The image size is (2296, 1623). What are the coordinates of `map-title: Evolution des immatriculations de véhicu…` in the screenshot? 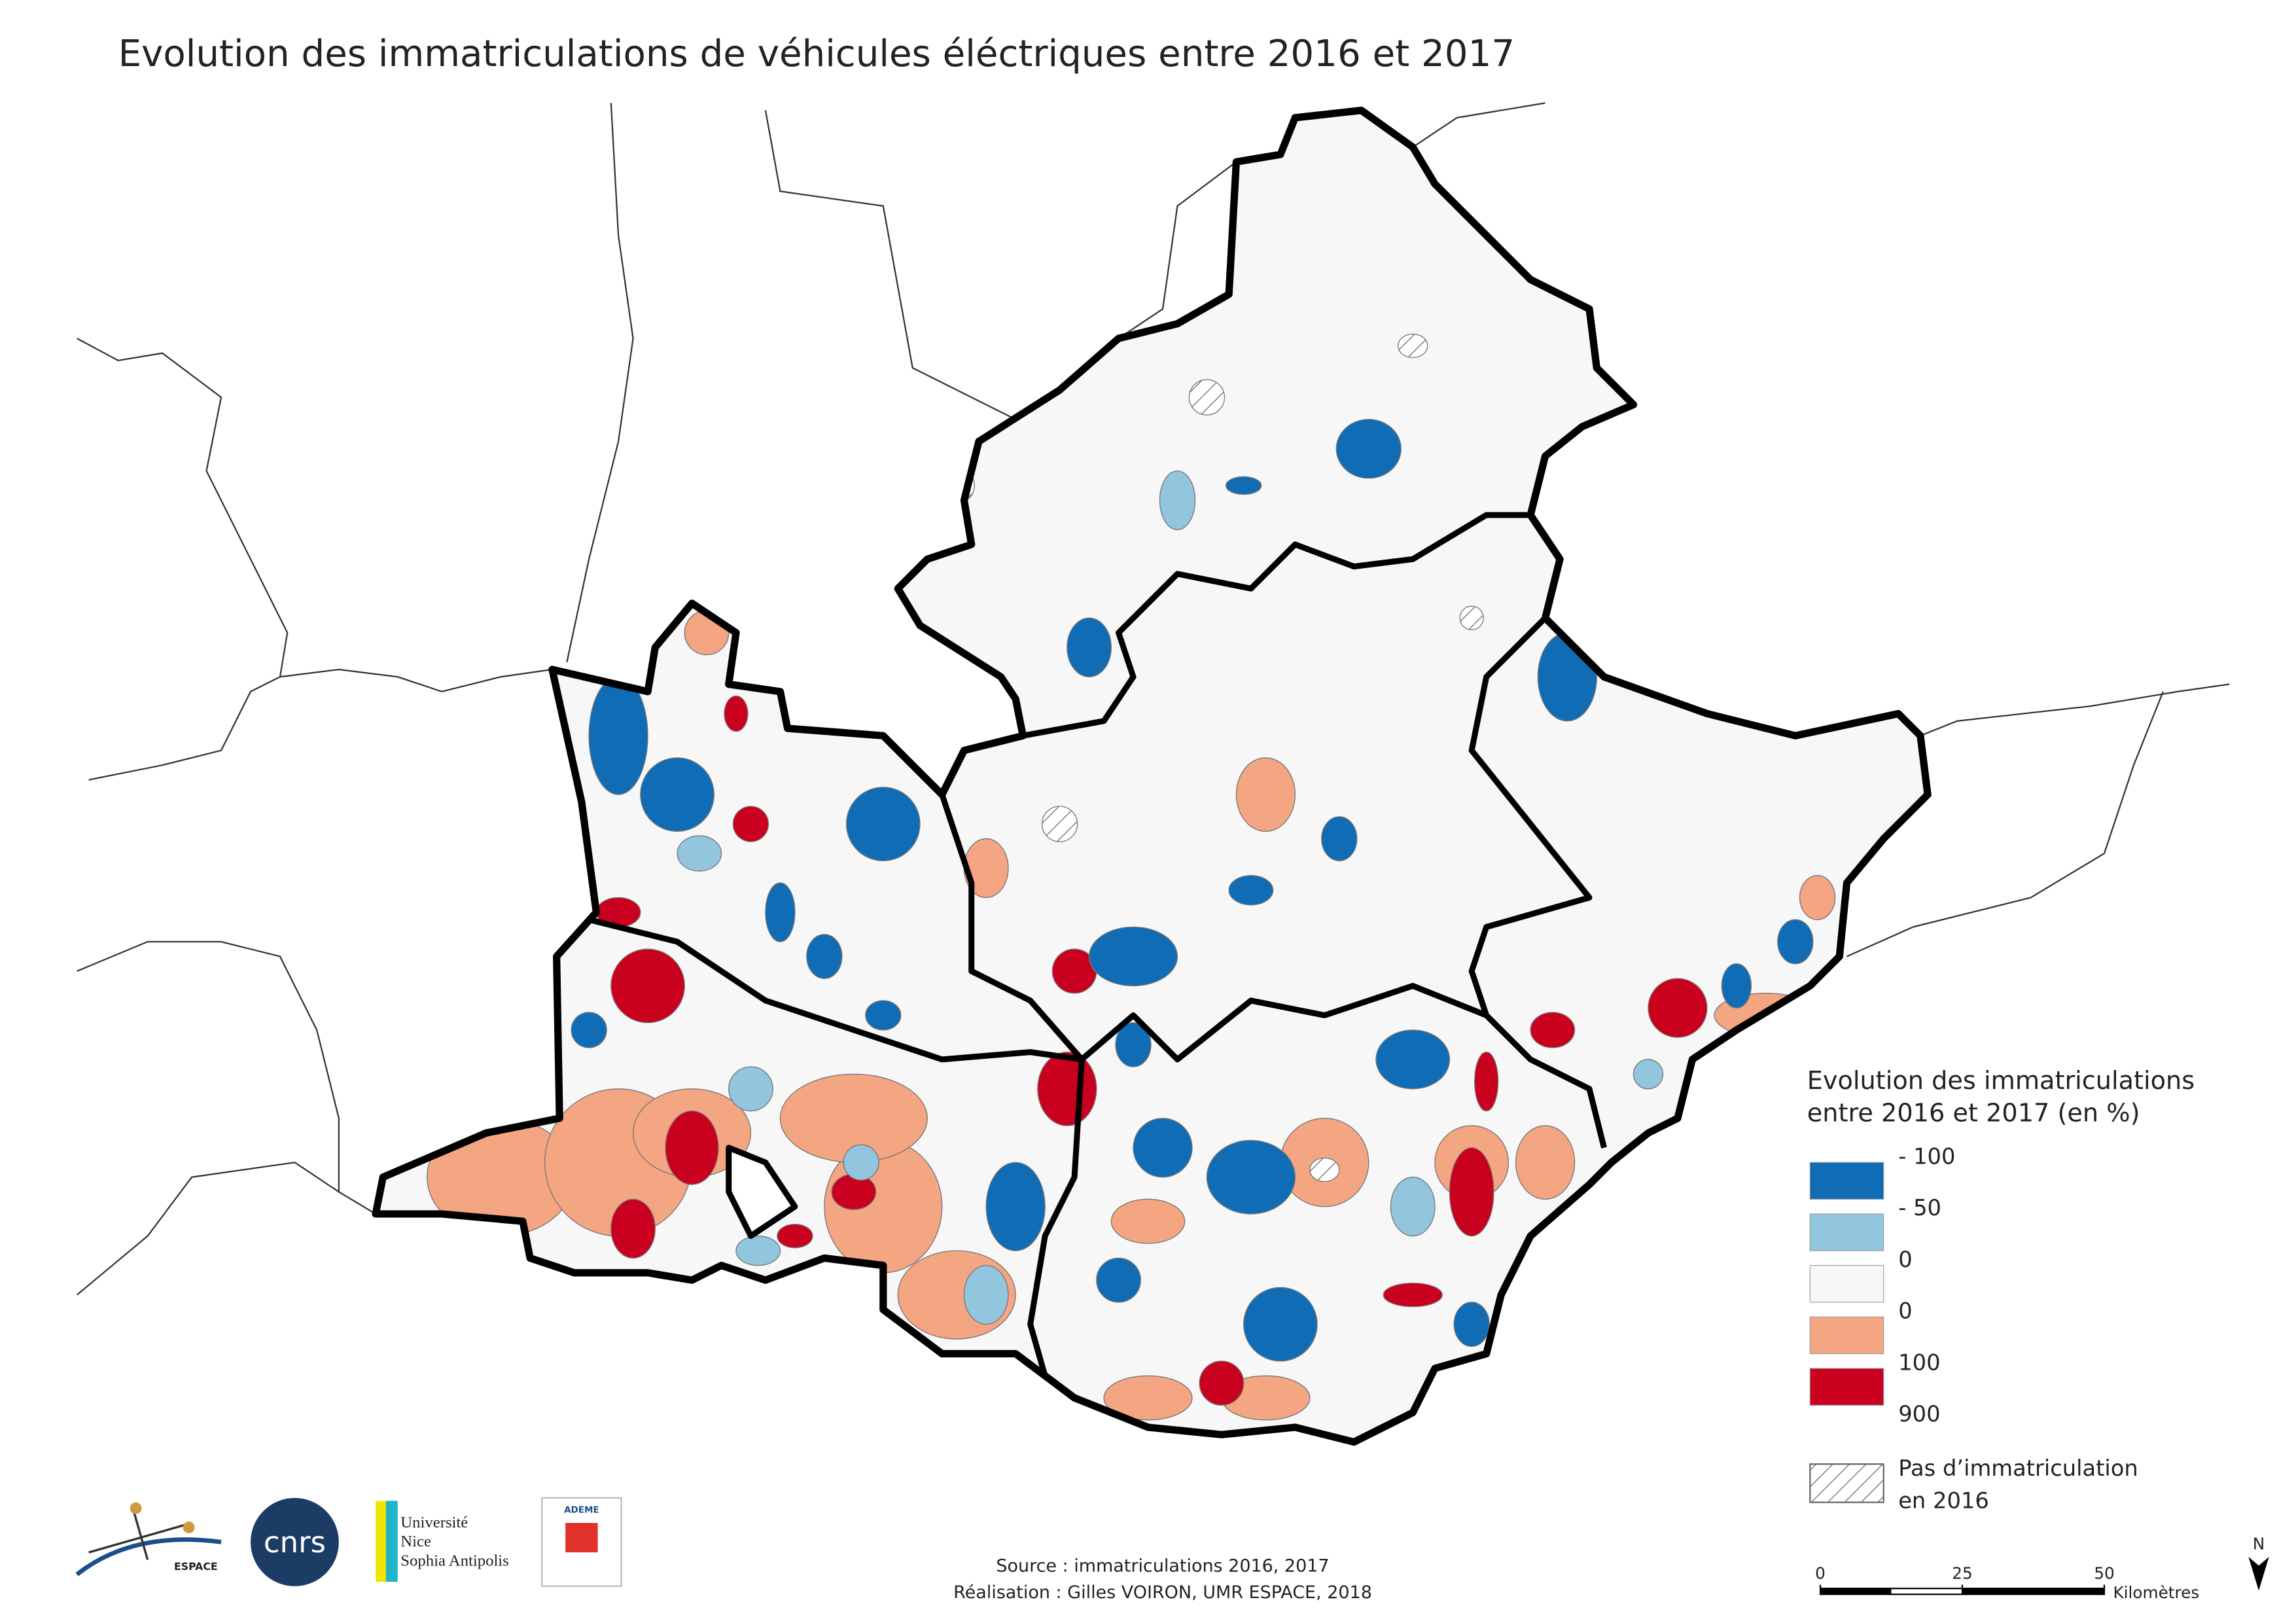 It's located at (817, 54).